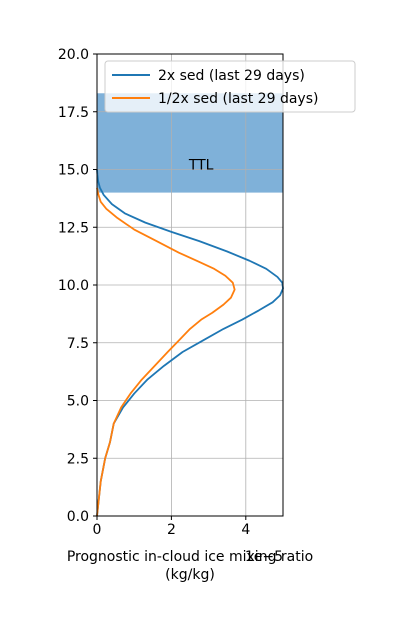  I want to click on y-tick-label-0: 0.0, so click(78, 517).